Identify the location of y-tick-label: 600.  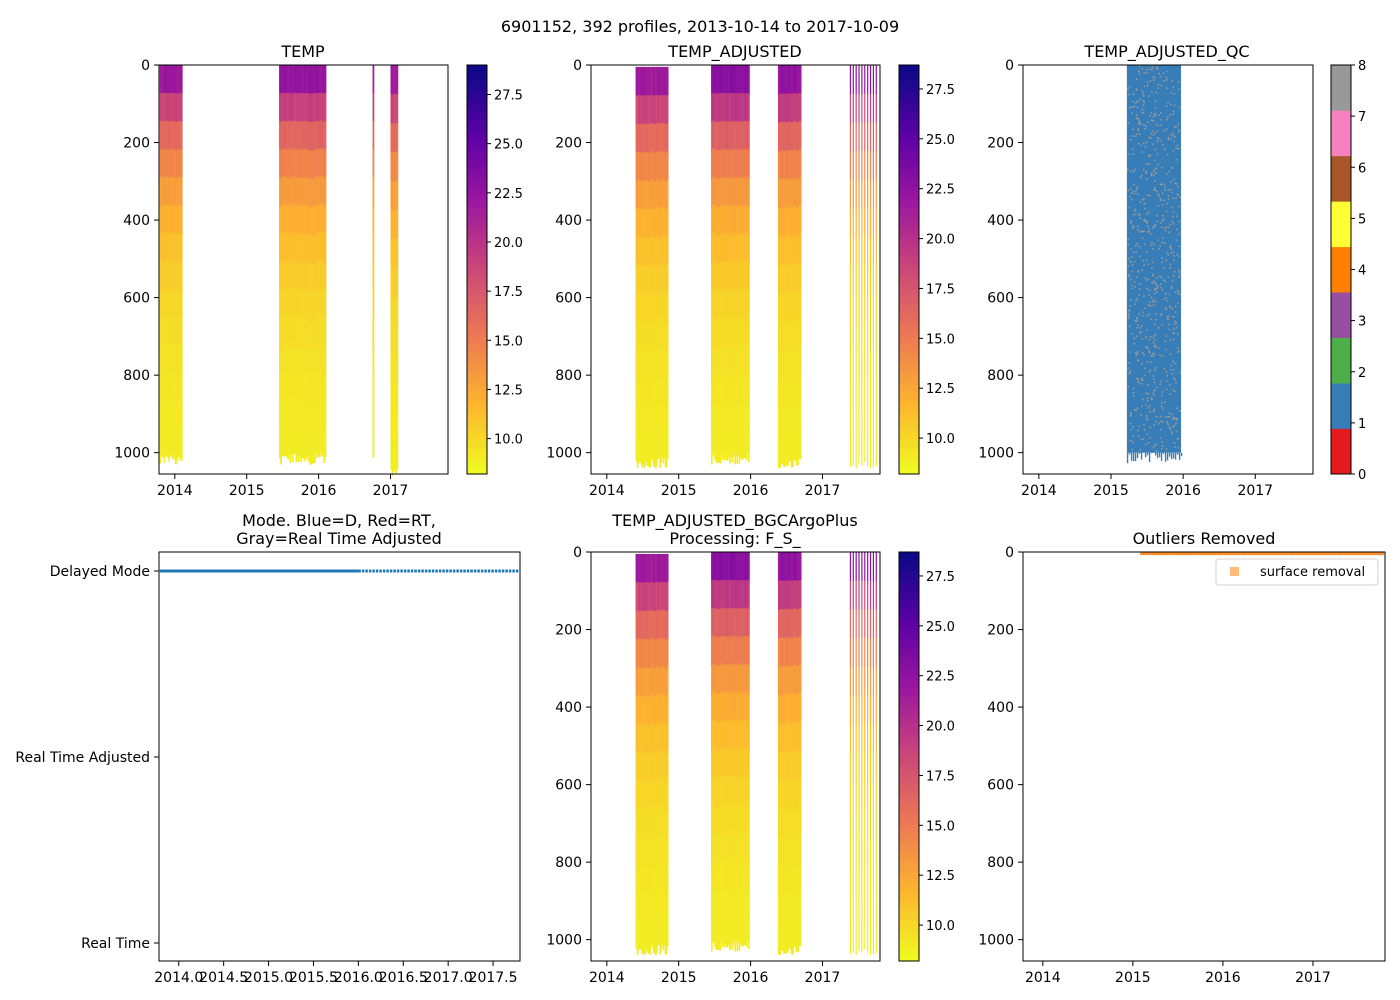
(1000, 786).